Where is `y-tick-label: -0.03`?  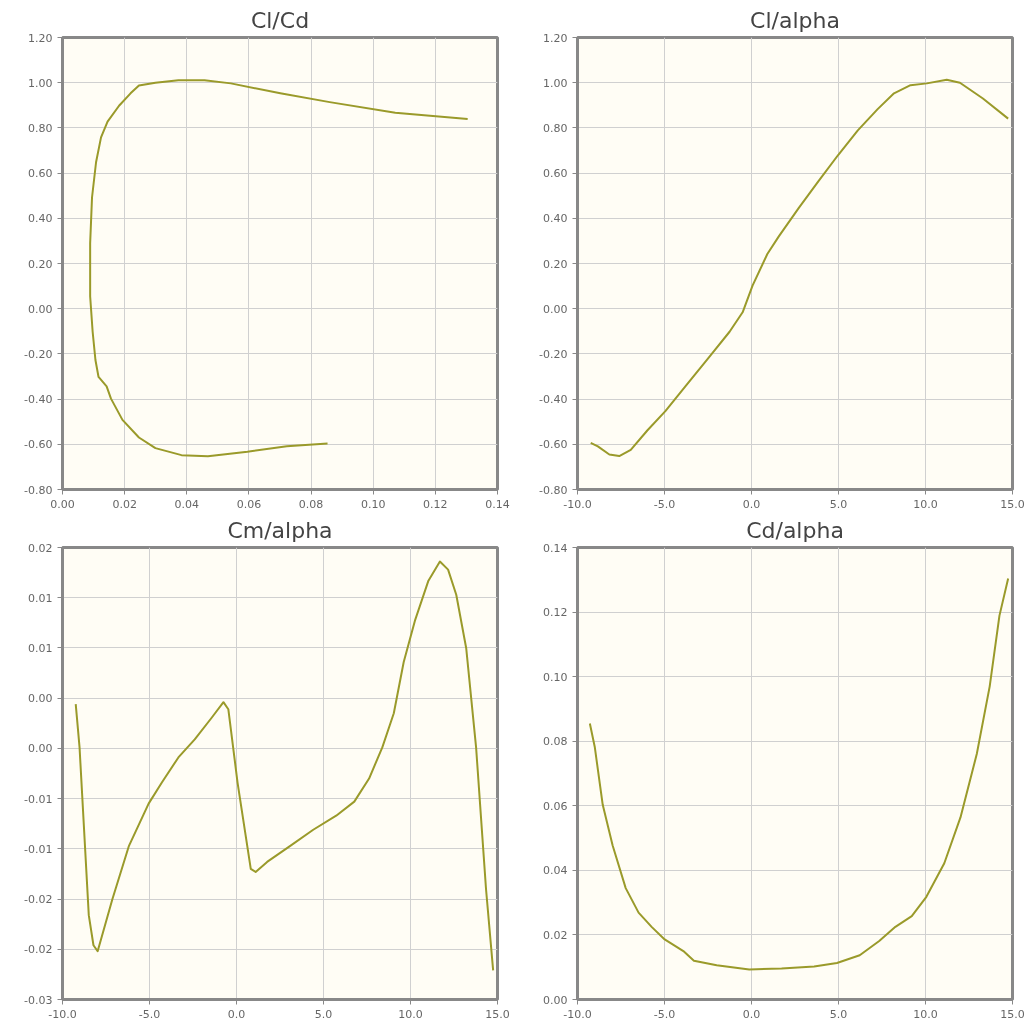 y-tick-label: -0.03 is located at coordinates (38, 1000).